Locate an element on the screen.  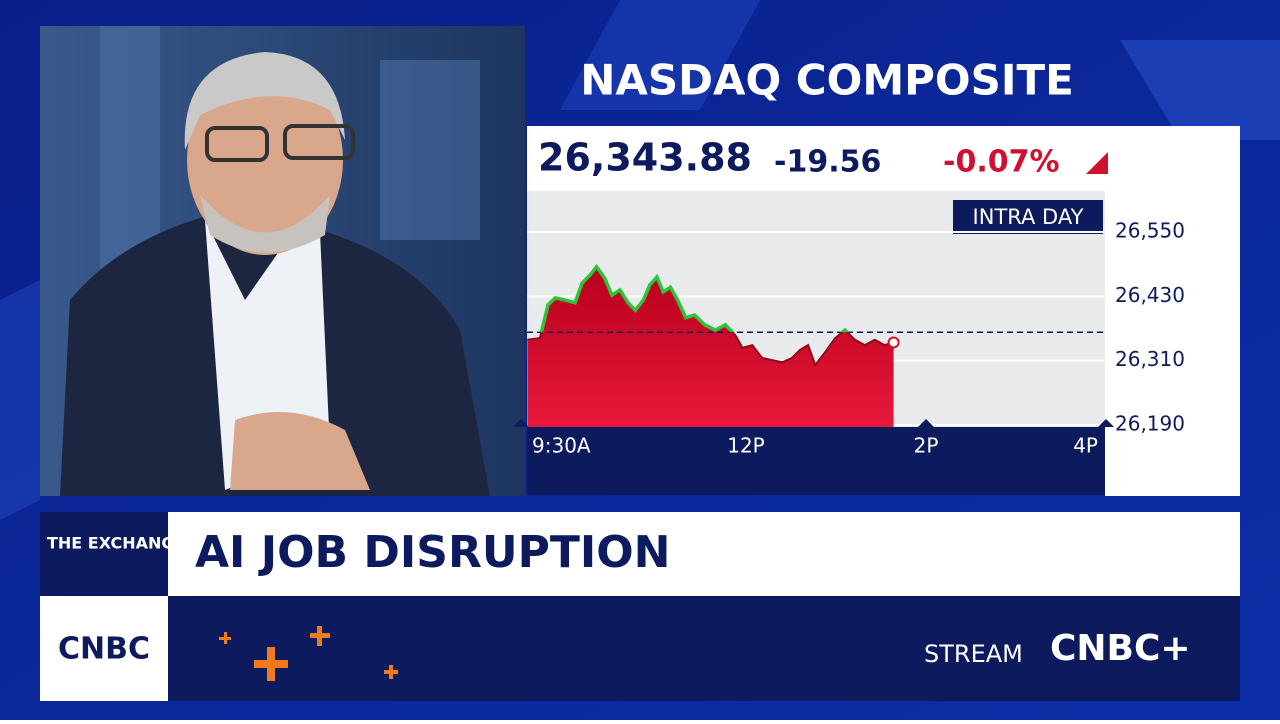
period-label: INTRA DAY is located at coordinates (1028, 217).